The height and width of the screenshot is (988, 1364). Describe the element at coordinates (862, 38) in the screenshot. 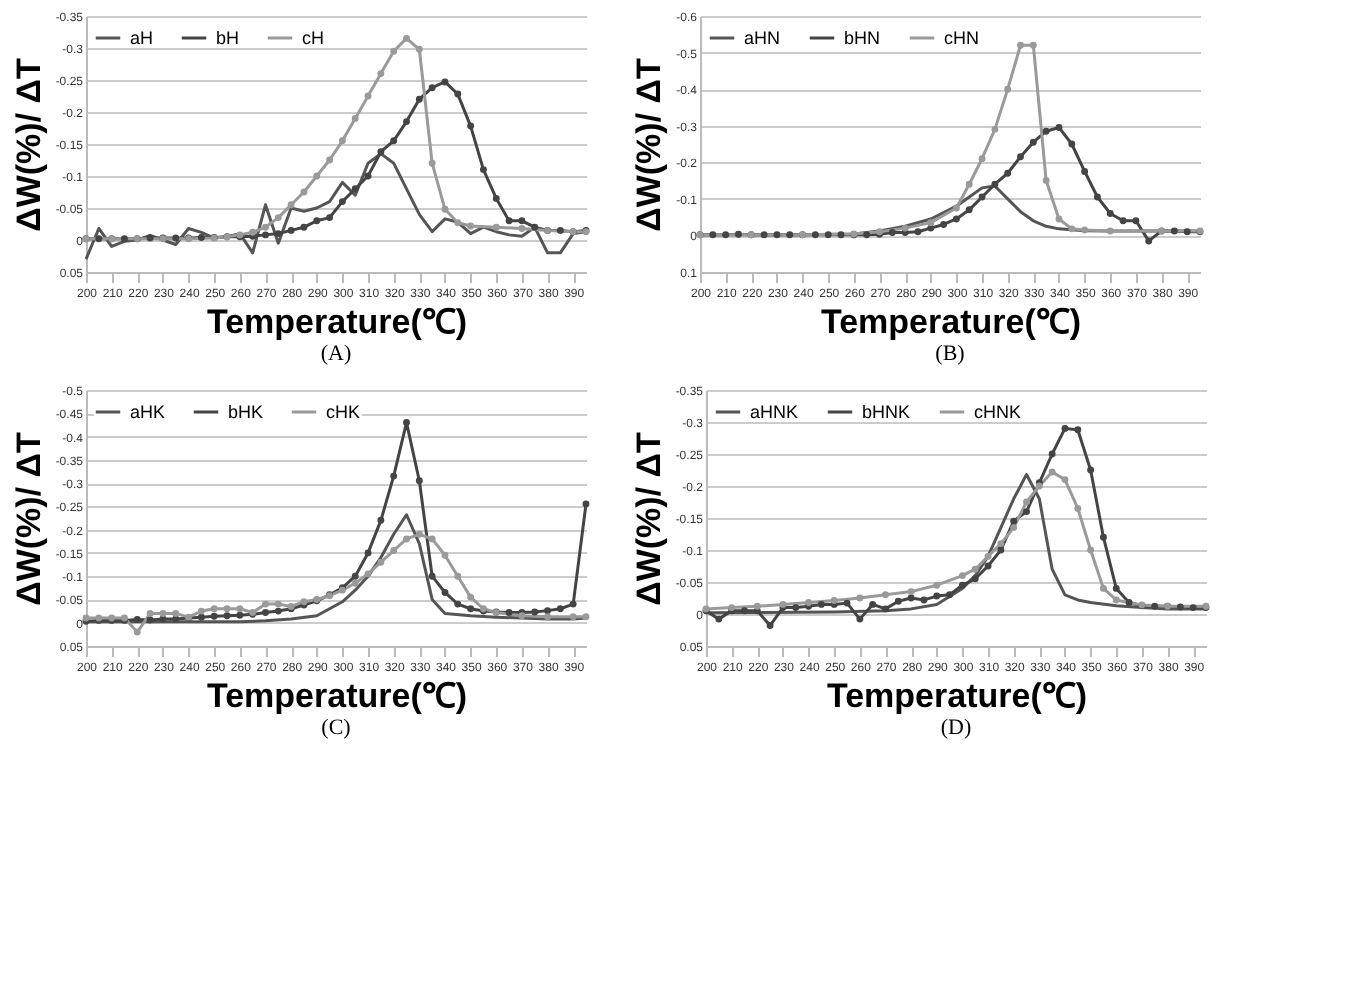

I see `legend-label: bHN` at that location.